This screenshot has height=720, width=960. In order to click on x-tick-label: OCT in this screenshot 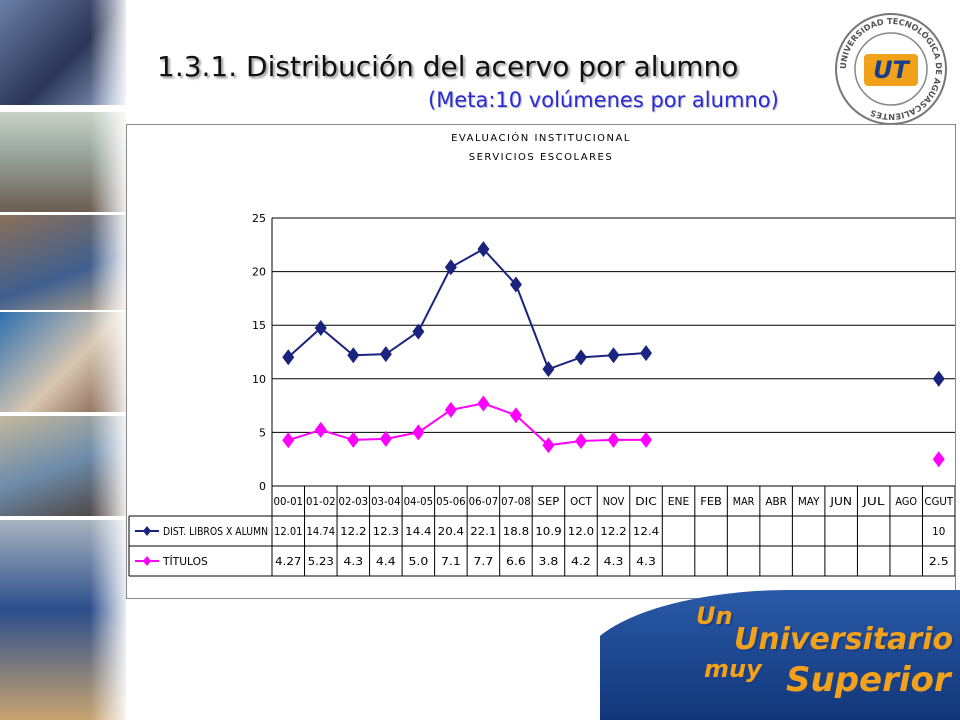, I will do `click(581, 501)`.